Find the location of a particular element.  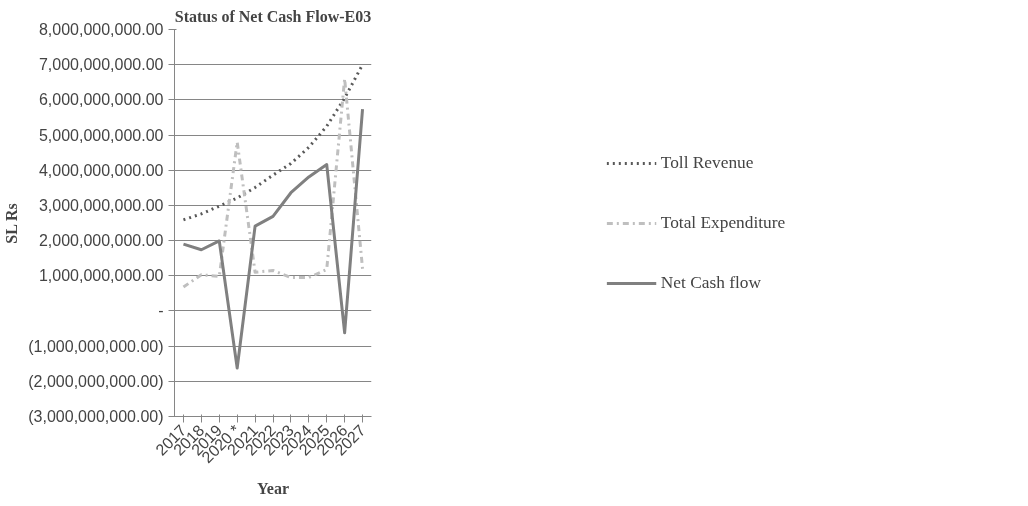

y-axis-title: SL Rs is located at coordinates (12, 223).